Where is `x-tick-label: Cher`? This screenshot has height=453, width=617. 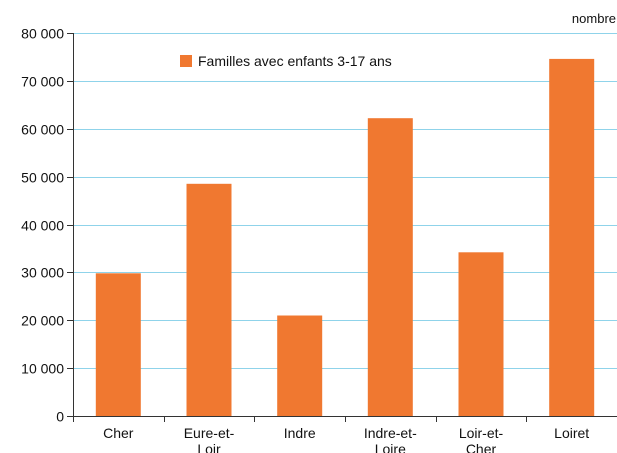
x-tick-label: Cher is located at coordinates (118, 433).